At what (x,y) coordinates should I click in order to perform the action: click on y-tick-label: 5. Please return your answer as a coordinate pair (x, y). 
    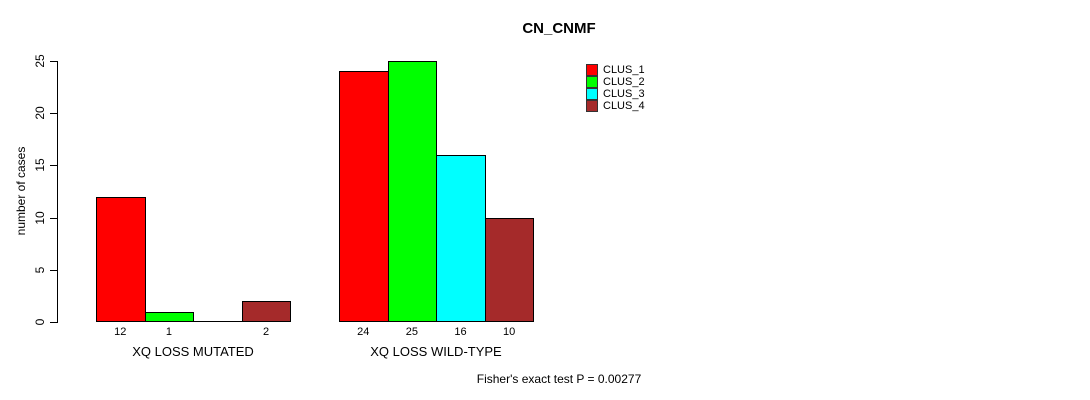
    Looking at the image, I should click on (40, 270).